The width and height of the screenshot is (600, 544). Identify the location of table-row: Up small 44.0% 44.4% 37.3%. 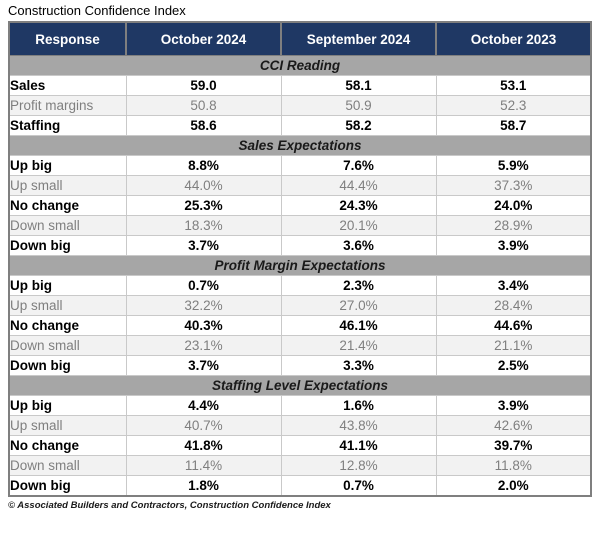
(300, 185).